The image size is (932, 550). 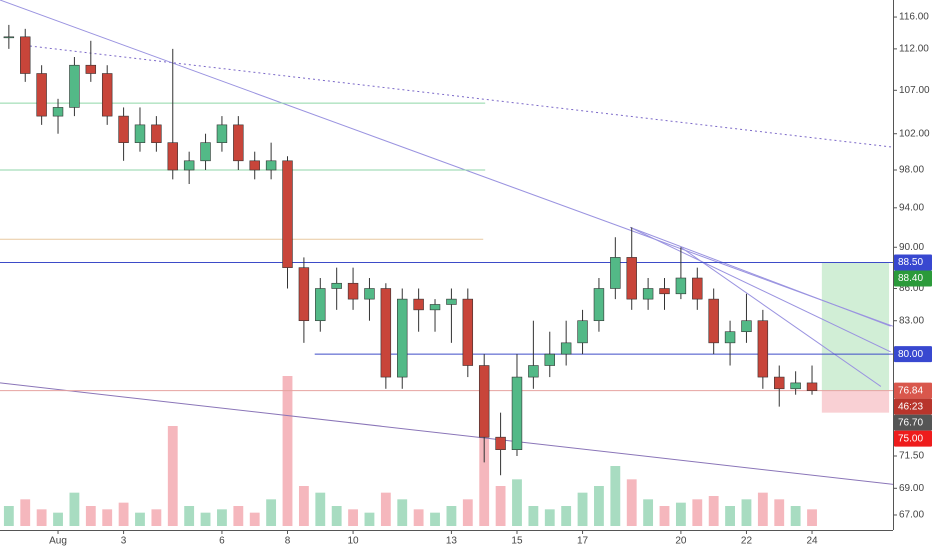 What do you see at coordinates (812, 541) in the screenshot?
I see `x-tick-label: 24` at bounding box center [812, 541].